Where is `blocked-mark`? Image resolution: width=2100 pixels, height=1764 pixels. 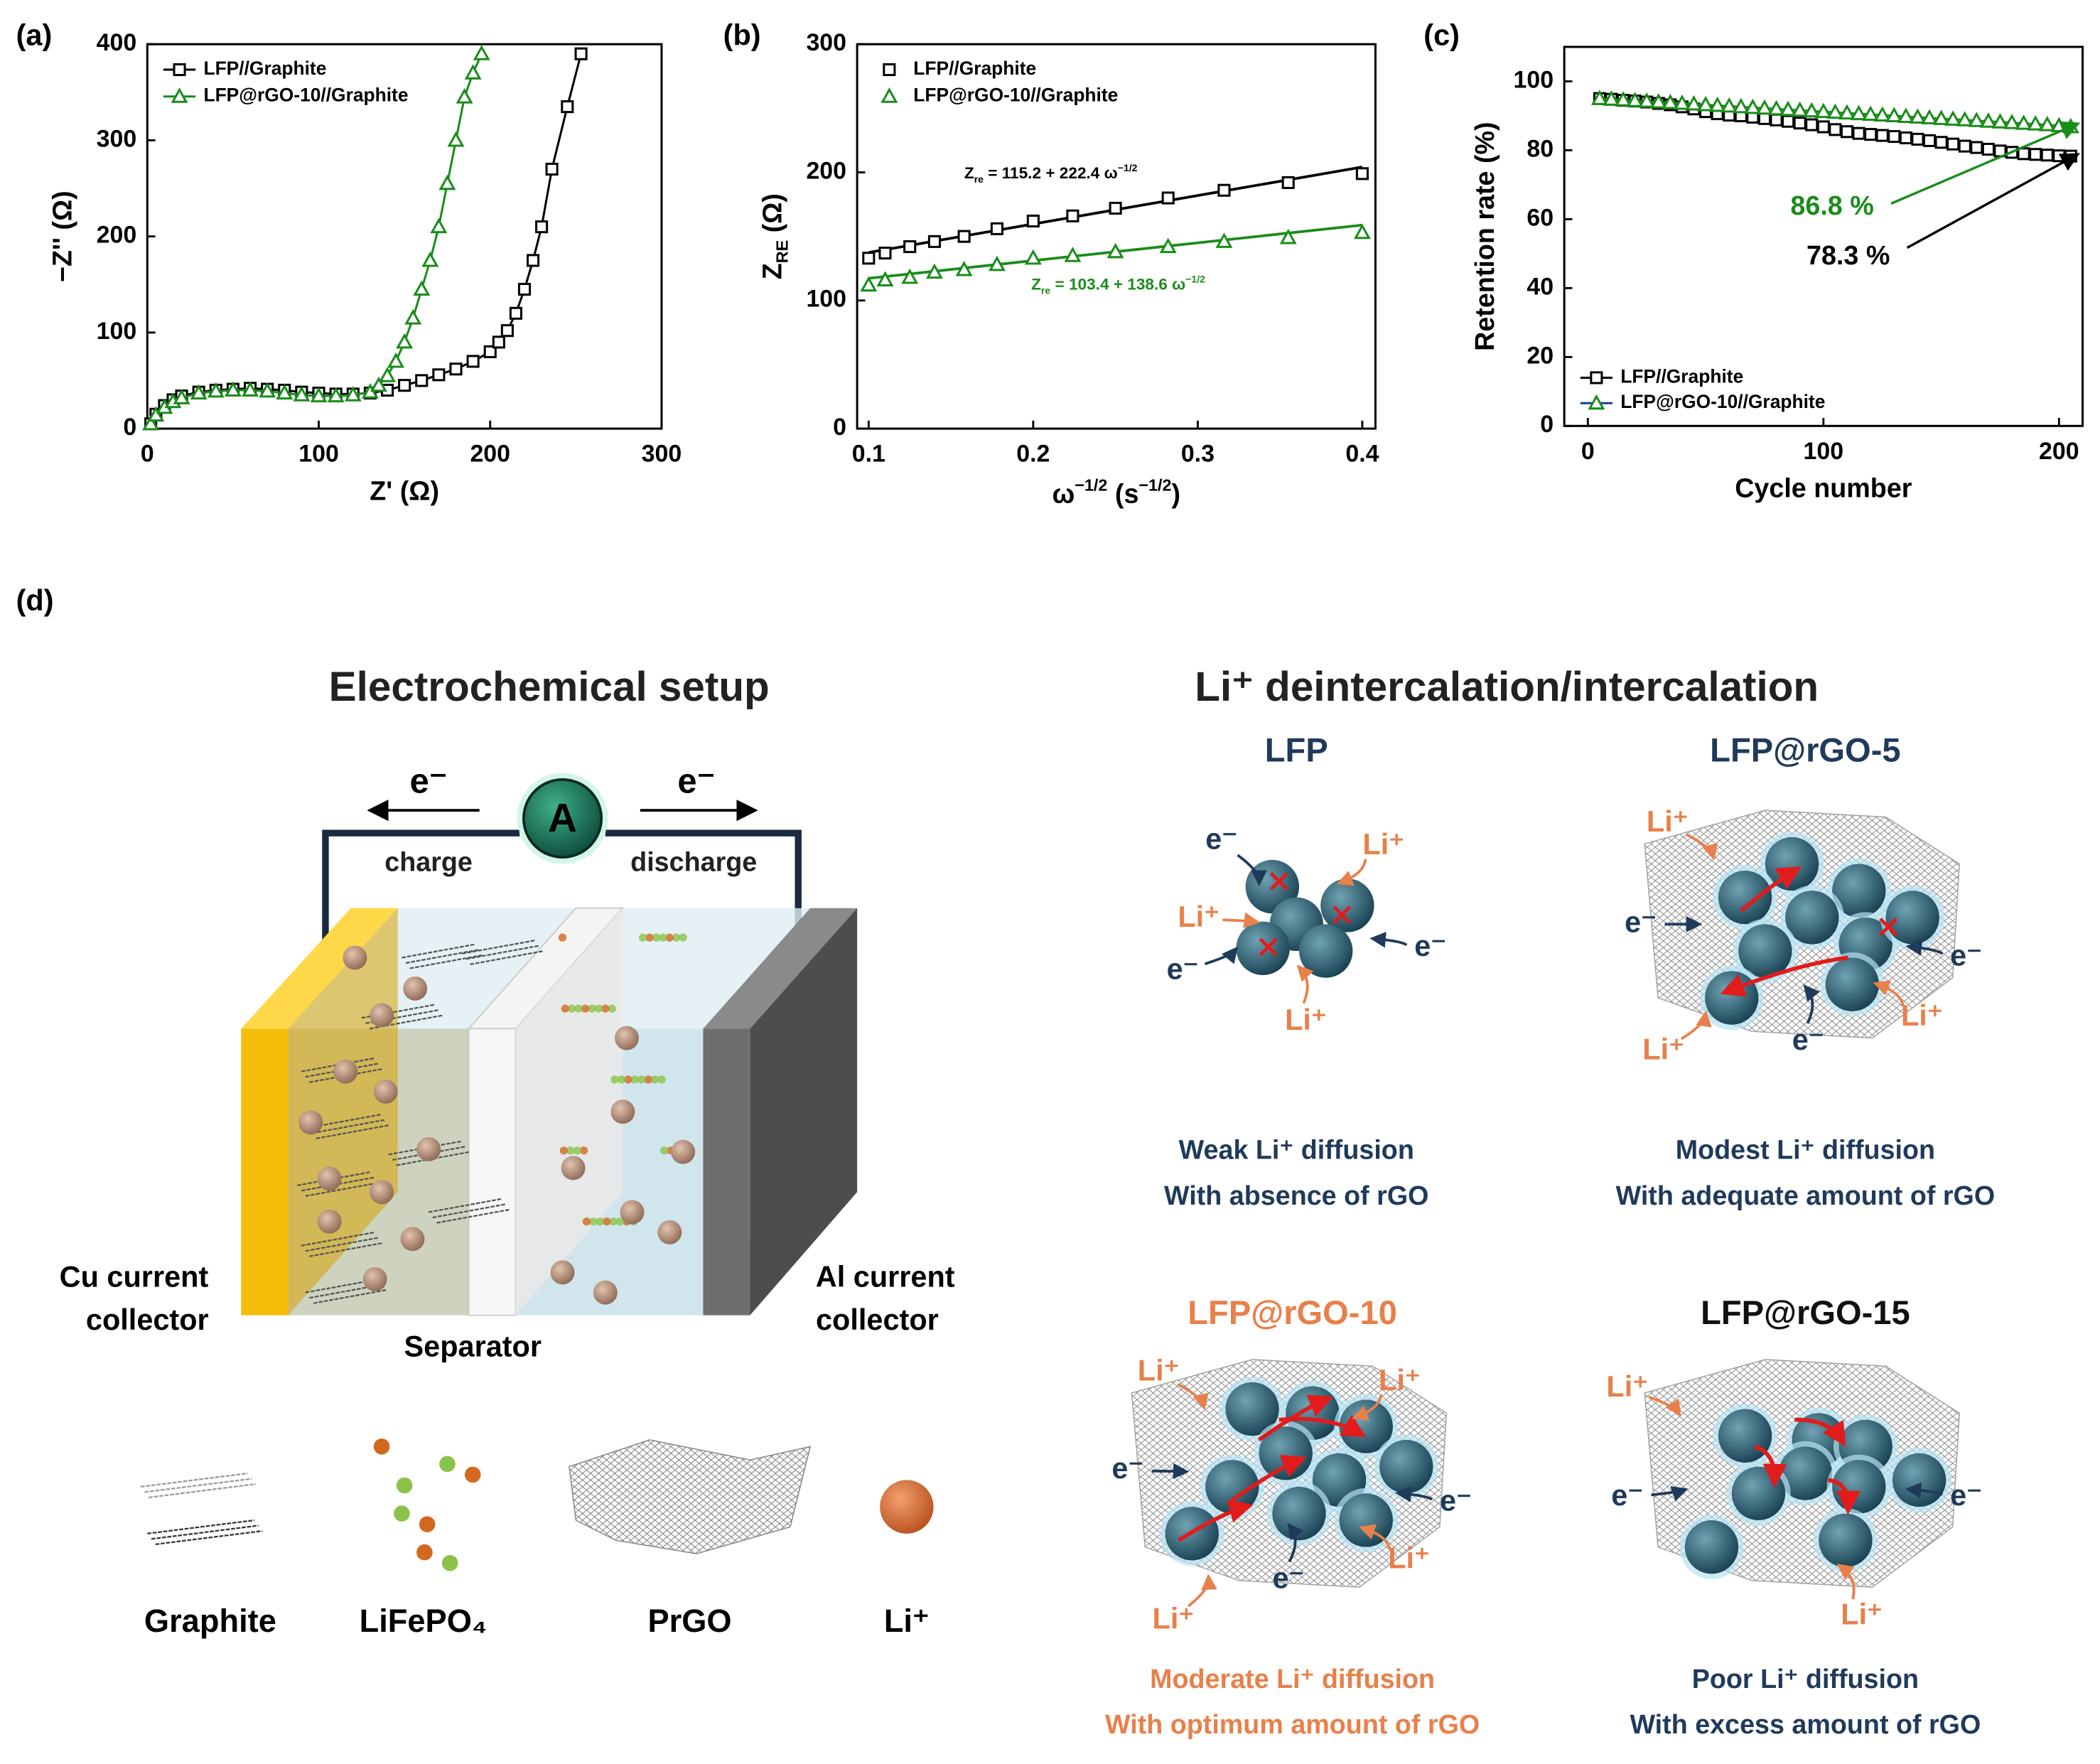
blocked-mark is located at coordinates (1889, 927).